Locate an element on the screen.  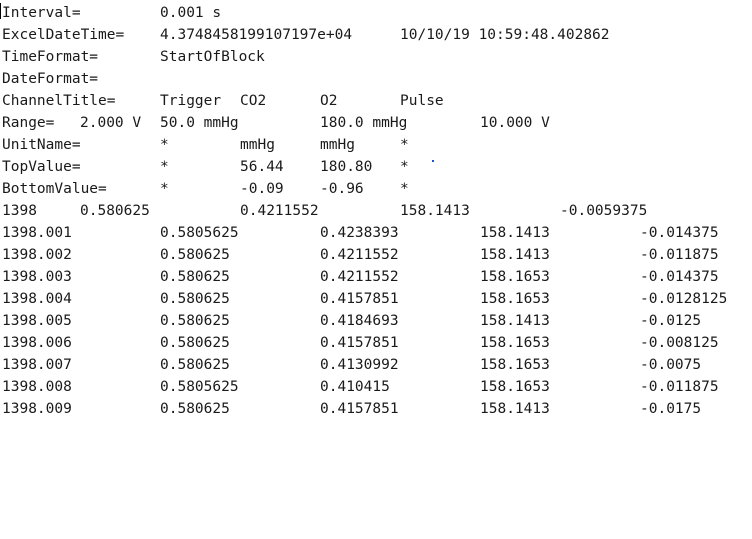
unit-trigger: * is located at coordinates (164, 145).